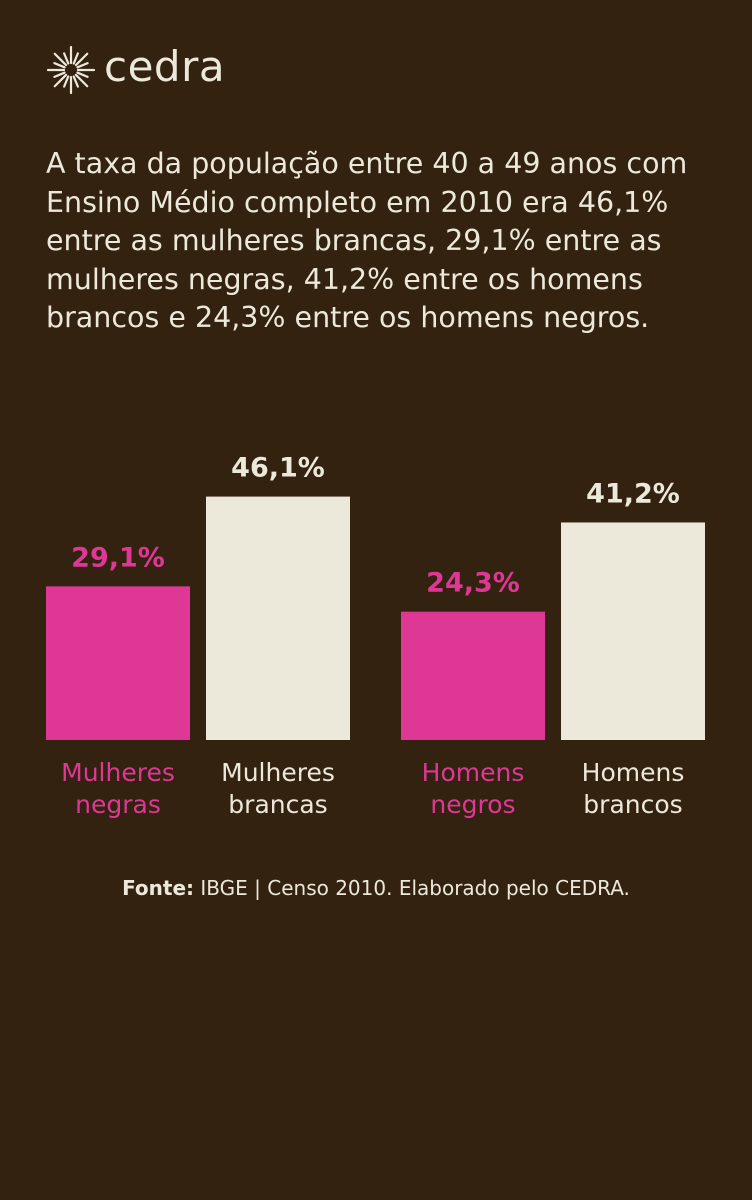  I want to click on value-label-0: 29,1%, so click(118, 557).